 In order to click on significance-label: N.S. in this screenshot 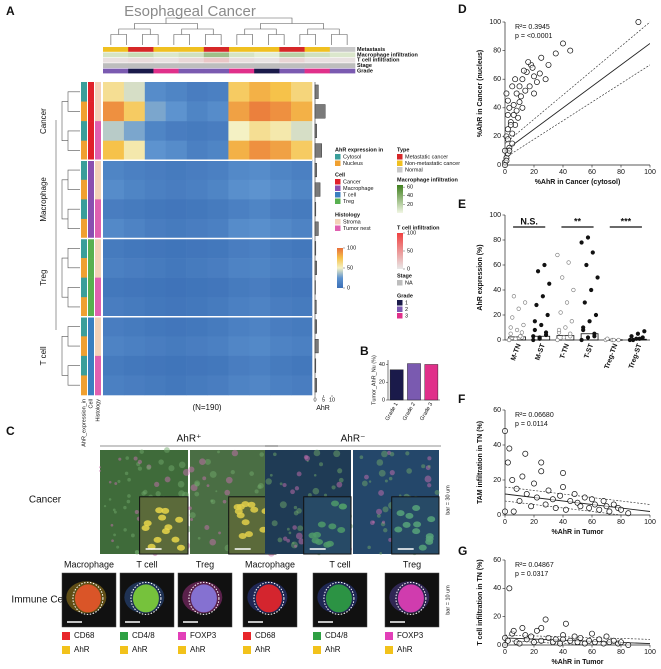, I will do `click(529, 221)`.